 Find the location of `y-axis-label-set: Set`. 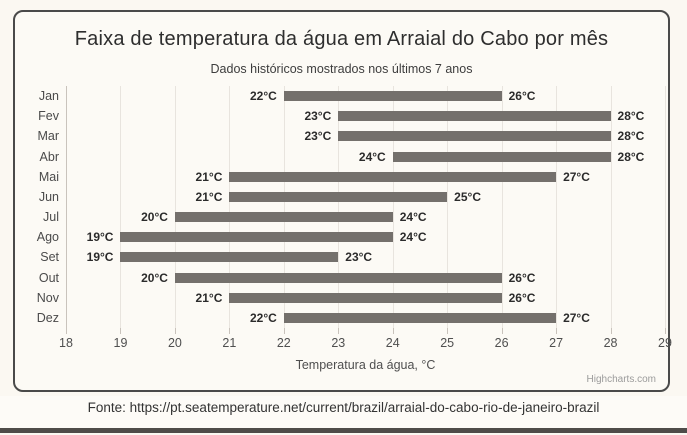

y-axis-label-set: Set is located at coordinates (49, 257).